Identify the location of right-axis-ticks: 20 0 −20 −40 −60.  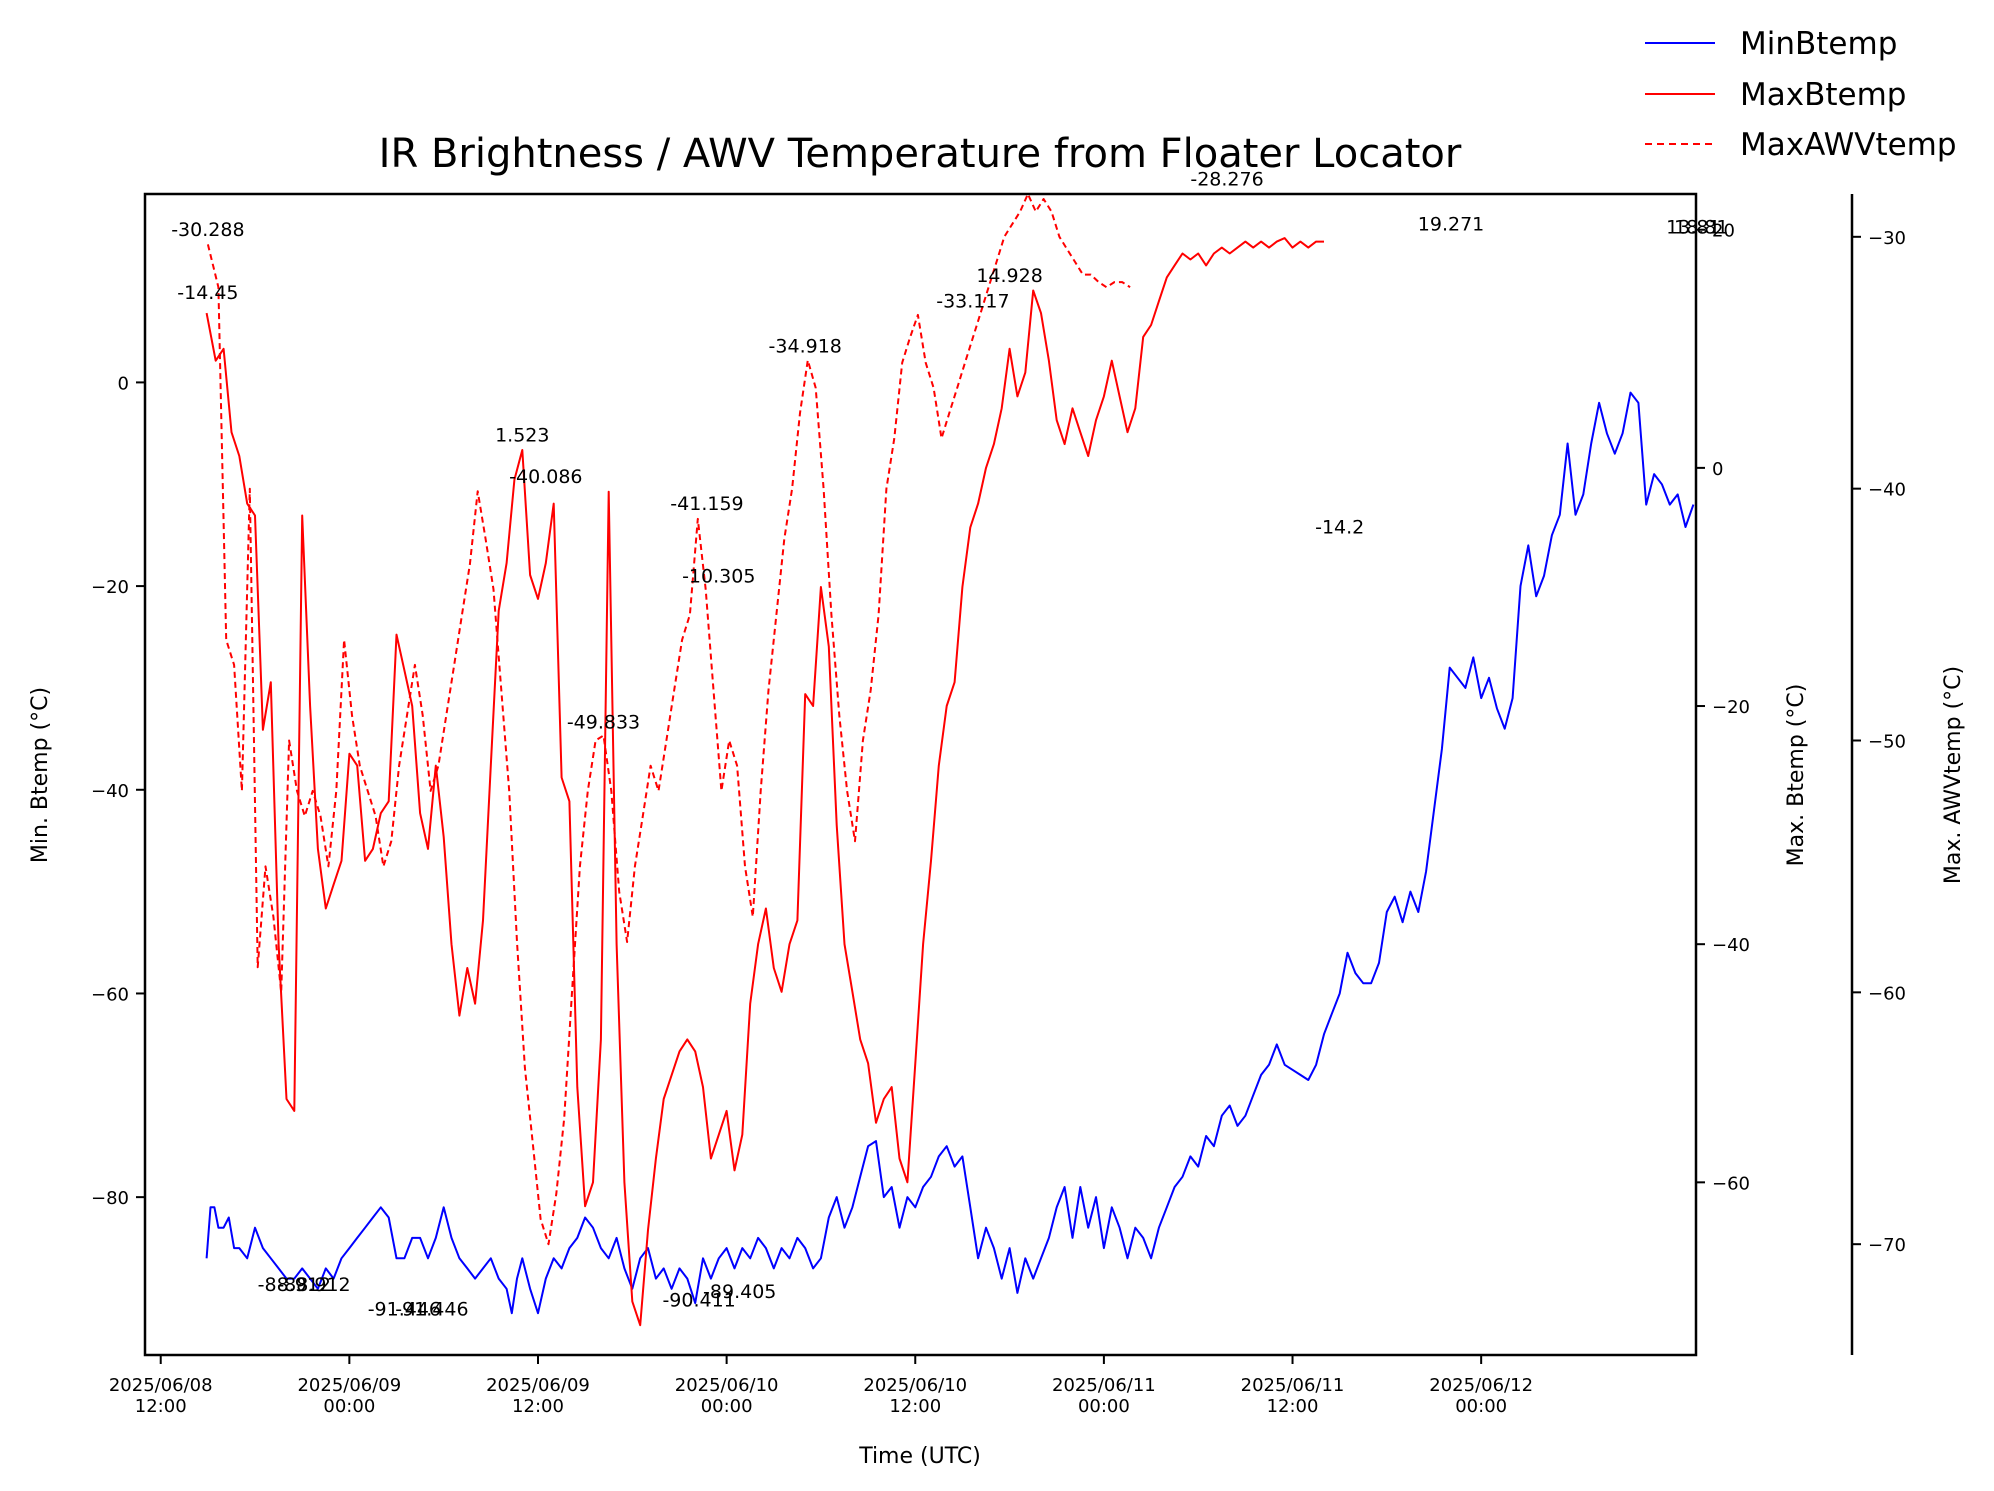
(1723, 707).